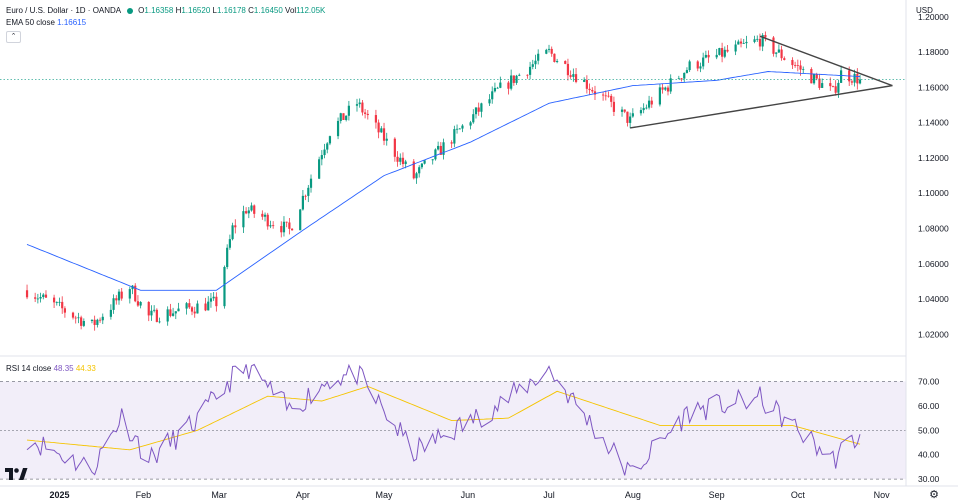 This screenshot has width=958, height=504. Describe the element at coordinates (934, 495) in the screenshot. I see `gear-icon: ⚙` at that location.